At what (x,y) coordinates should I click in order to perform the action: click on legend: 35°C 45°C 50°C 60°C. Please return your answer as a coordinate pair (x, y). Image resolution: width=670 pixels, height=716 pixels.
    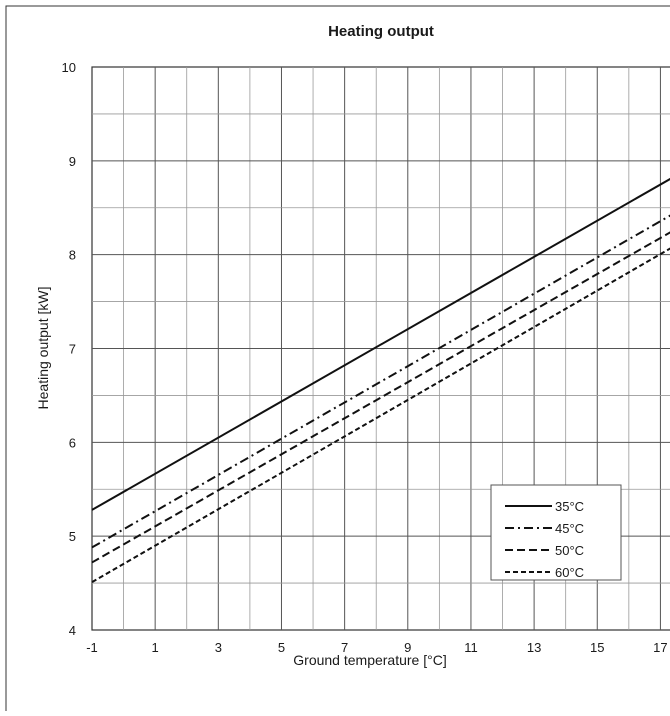
    Looking at the image, I should click on (556, 532).